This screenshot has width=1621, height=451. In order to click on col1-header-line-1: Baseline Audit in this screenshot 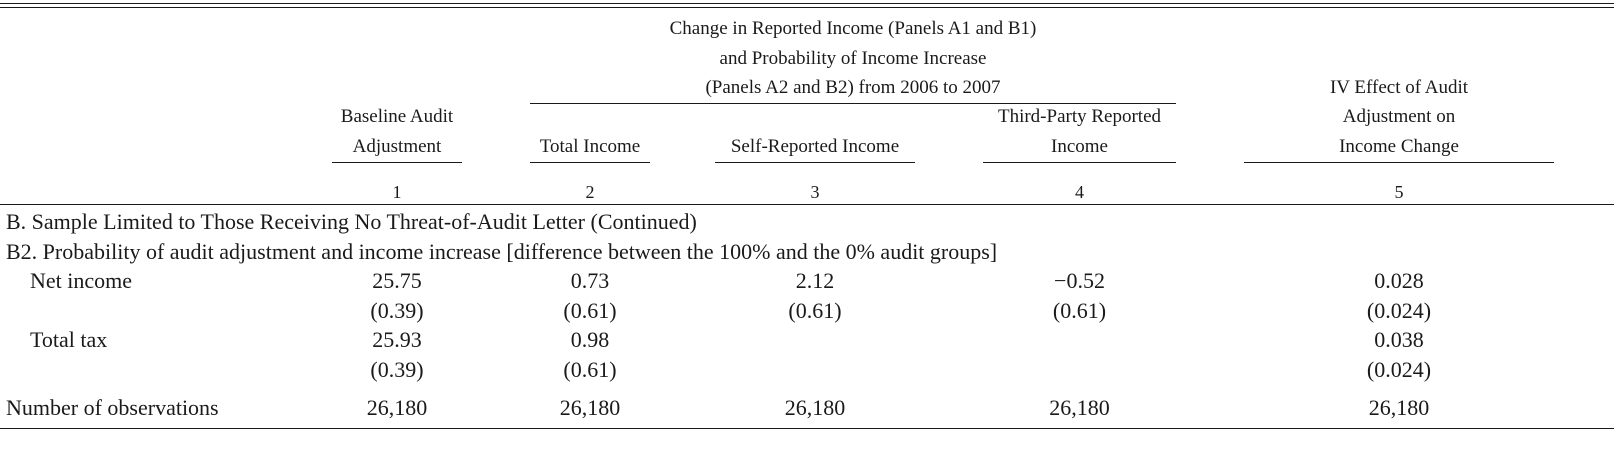, I will do `click(397, 116)`.